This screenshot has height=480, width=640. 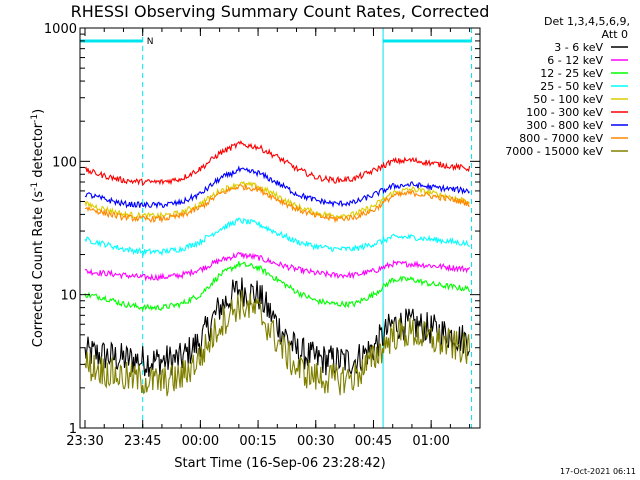 What do you see at coordinates (257, 441) in the screenshot?
I see `x-tick-label: 00:15` at bounding box center [257, 441].